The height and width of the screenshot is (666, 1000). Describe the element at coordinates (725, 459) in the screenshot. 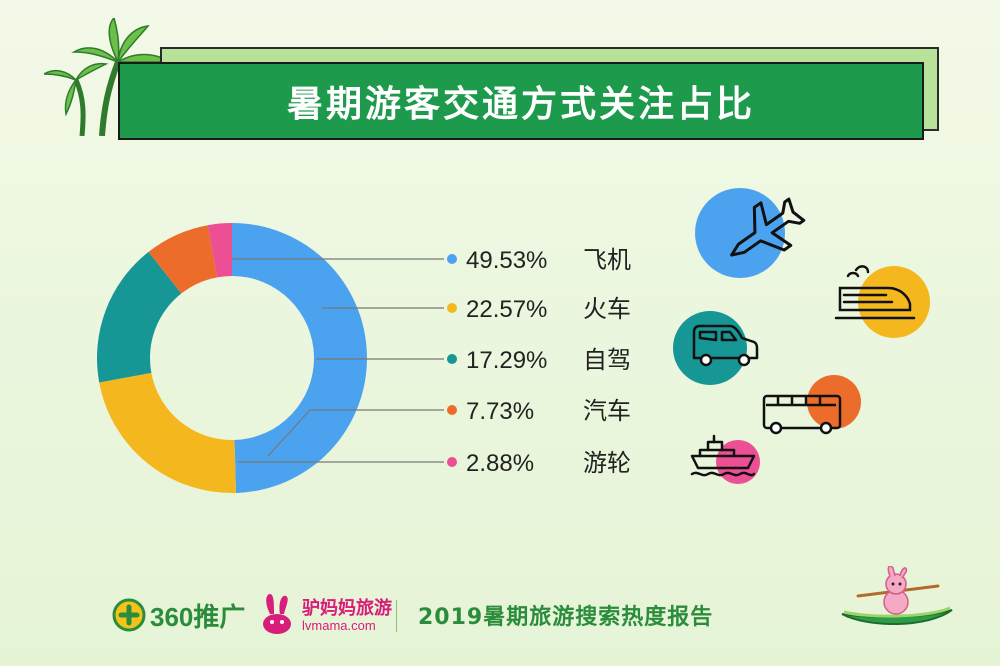

I see `ship-icon` at that location.